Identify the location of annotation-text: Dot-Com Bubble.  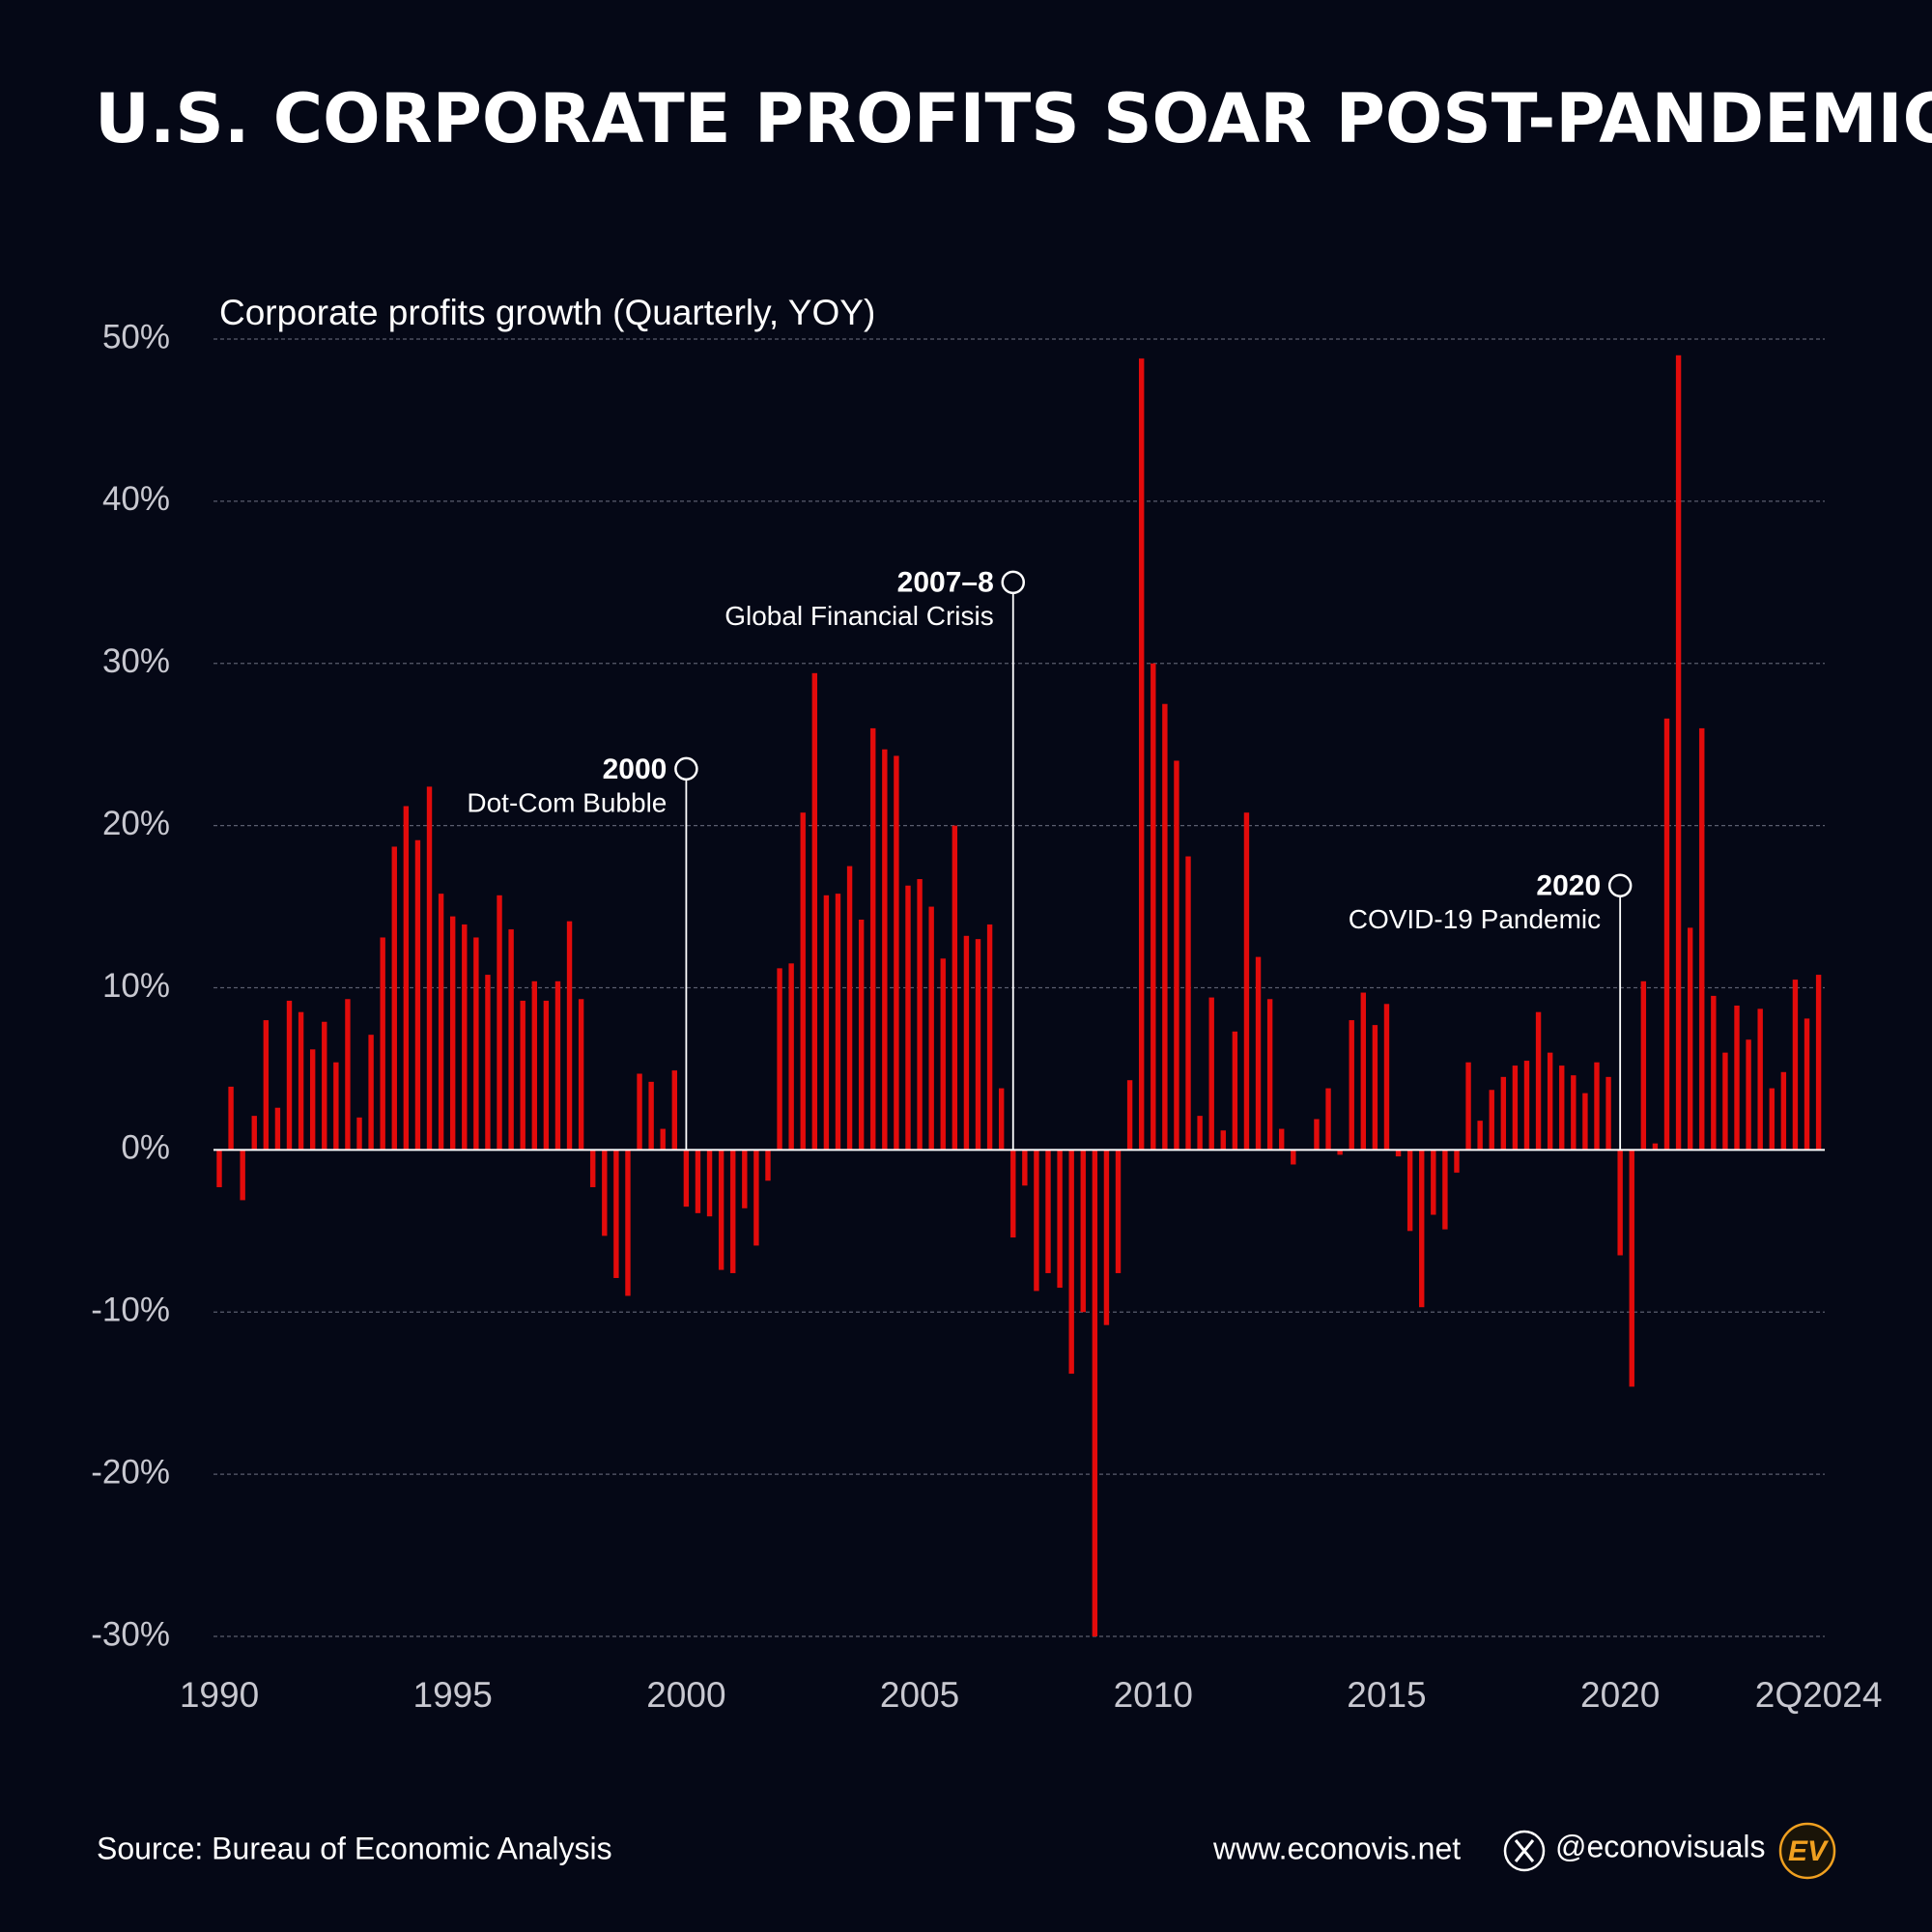
(567, 802).